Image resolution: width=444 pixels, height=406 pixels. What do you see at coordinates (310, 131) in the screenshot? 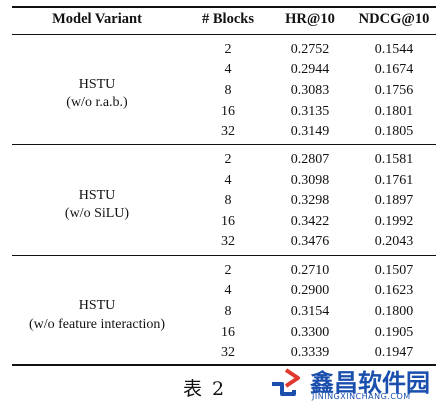
I see `table-cell-hr: 0.3149` at bounding box center [310, 131].